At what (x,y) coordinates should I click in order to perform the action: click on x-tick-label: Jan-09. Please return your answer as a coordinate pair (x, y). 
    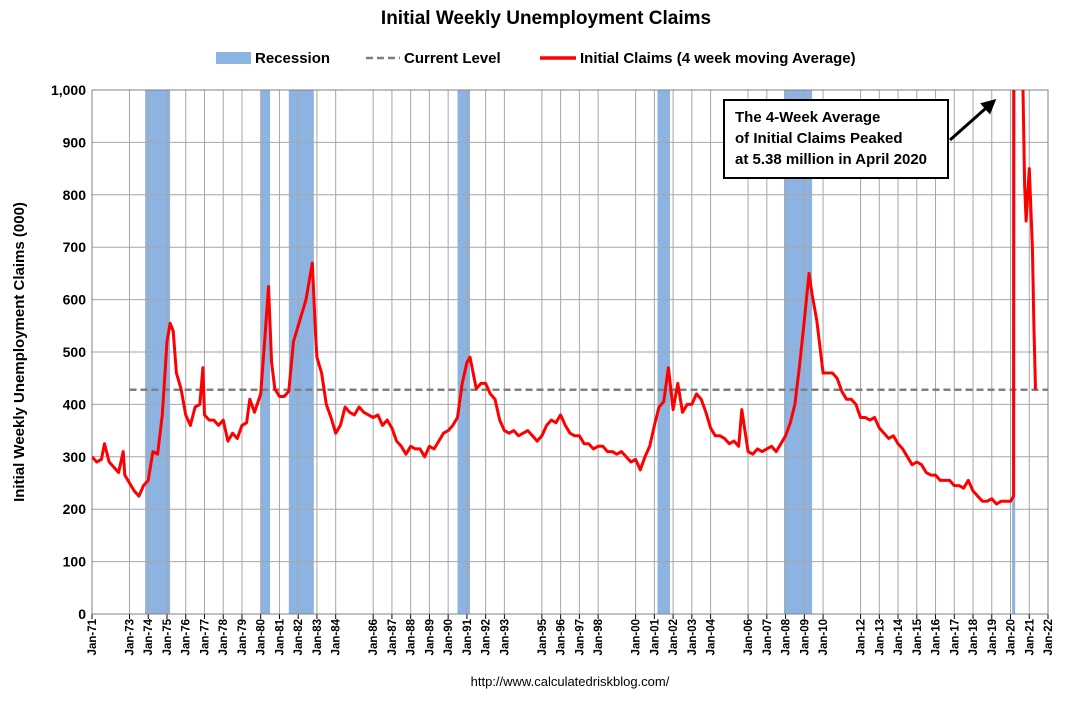
    Looking at the image, I should click on (805, 637).